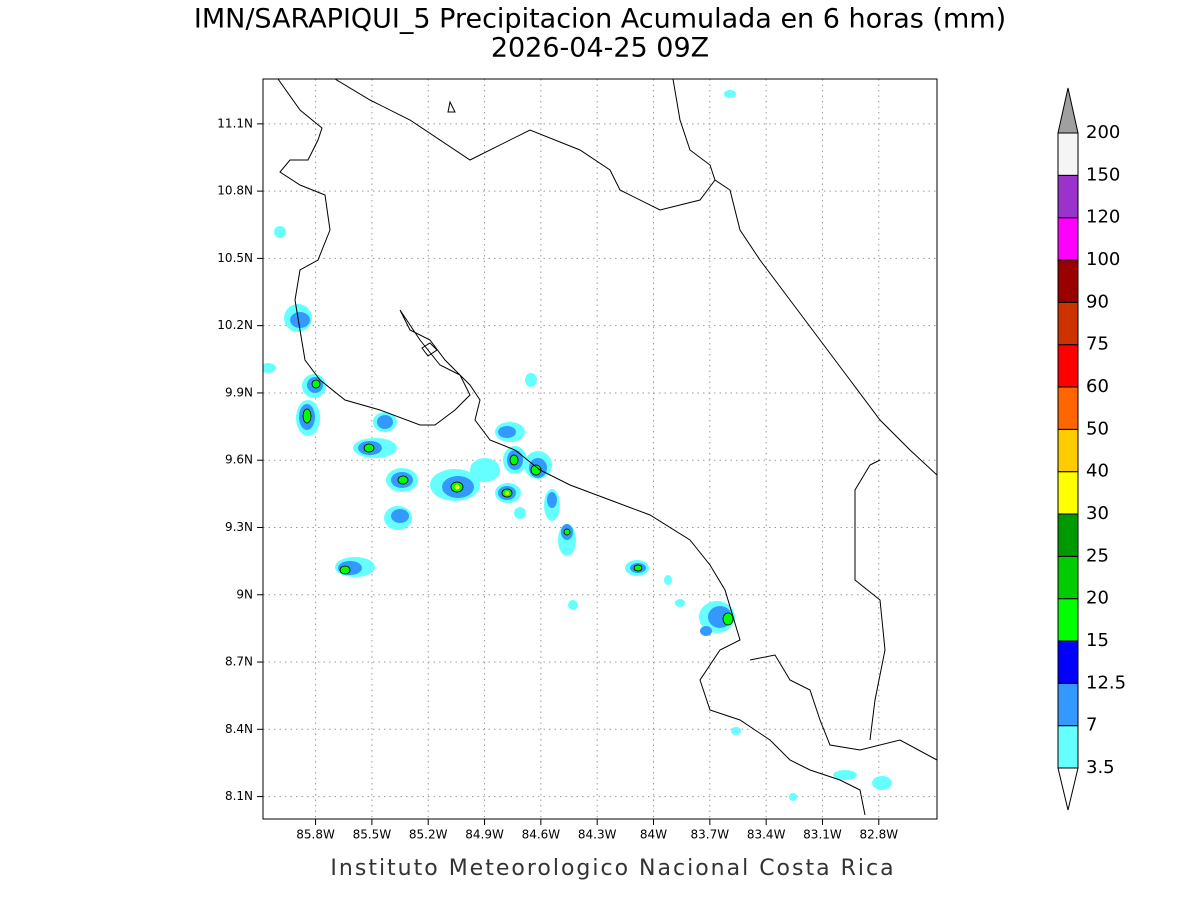  Describe the element at coordinates (484, 835) in the screenshot. I see `x-tick-label: 84.9W` at that location.